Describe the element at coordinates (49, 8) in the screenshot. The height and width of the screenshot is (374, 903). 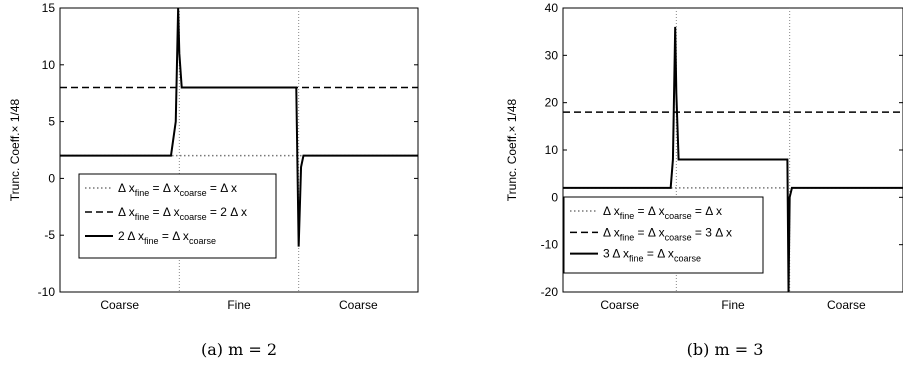
I see `y-tick-label: 15` at that location.